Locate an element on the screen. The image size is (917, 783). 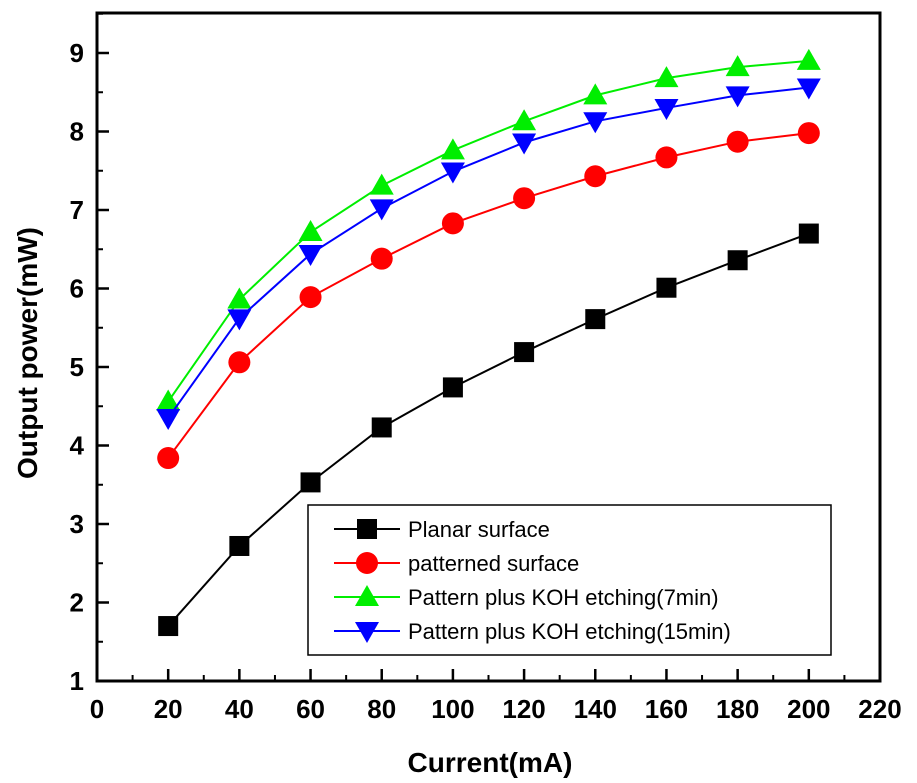
y-tick-label: 8 is located at coordinates (77, 132).